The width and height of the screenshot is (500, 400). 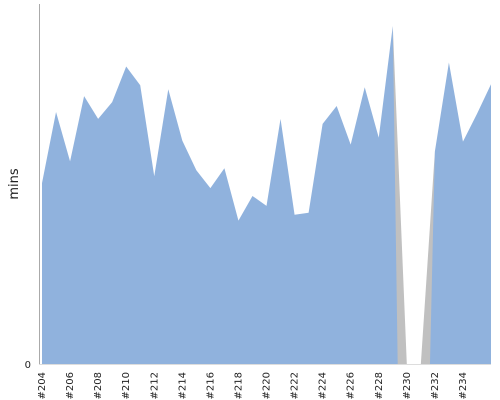 I want to click on y-axis-title: mins, so click(x=14, y=184).